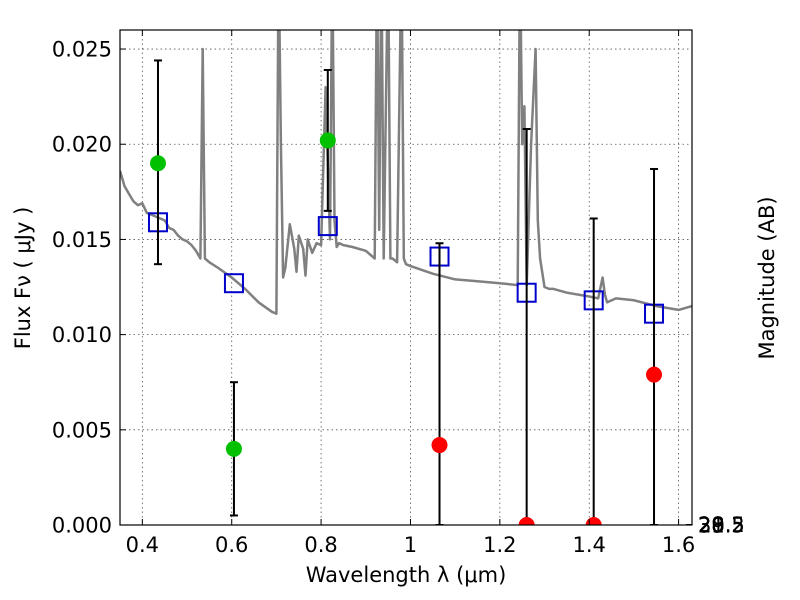 This screenshot has height=600, width=800. Describe the element at coordinates (82, 50) in the screenshot. I see `y-tick-label: 0.025` at that location.